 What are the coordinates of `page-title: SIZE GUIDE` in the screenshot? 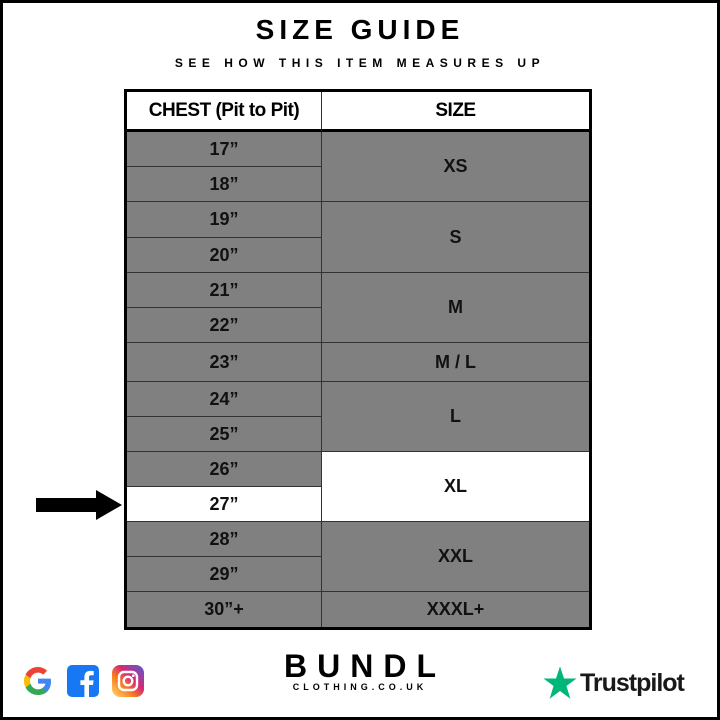 It's located at (360, 29).